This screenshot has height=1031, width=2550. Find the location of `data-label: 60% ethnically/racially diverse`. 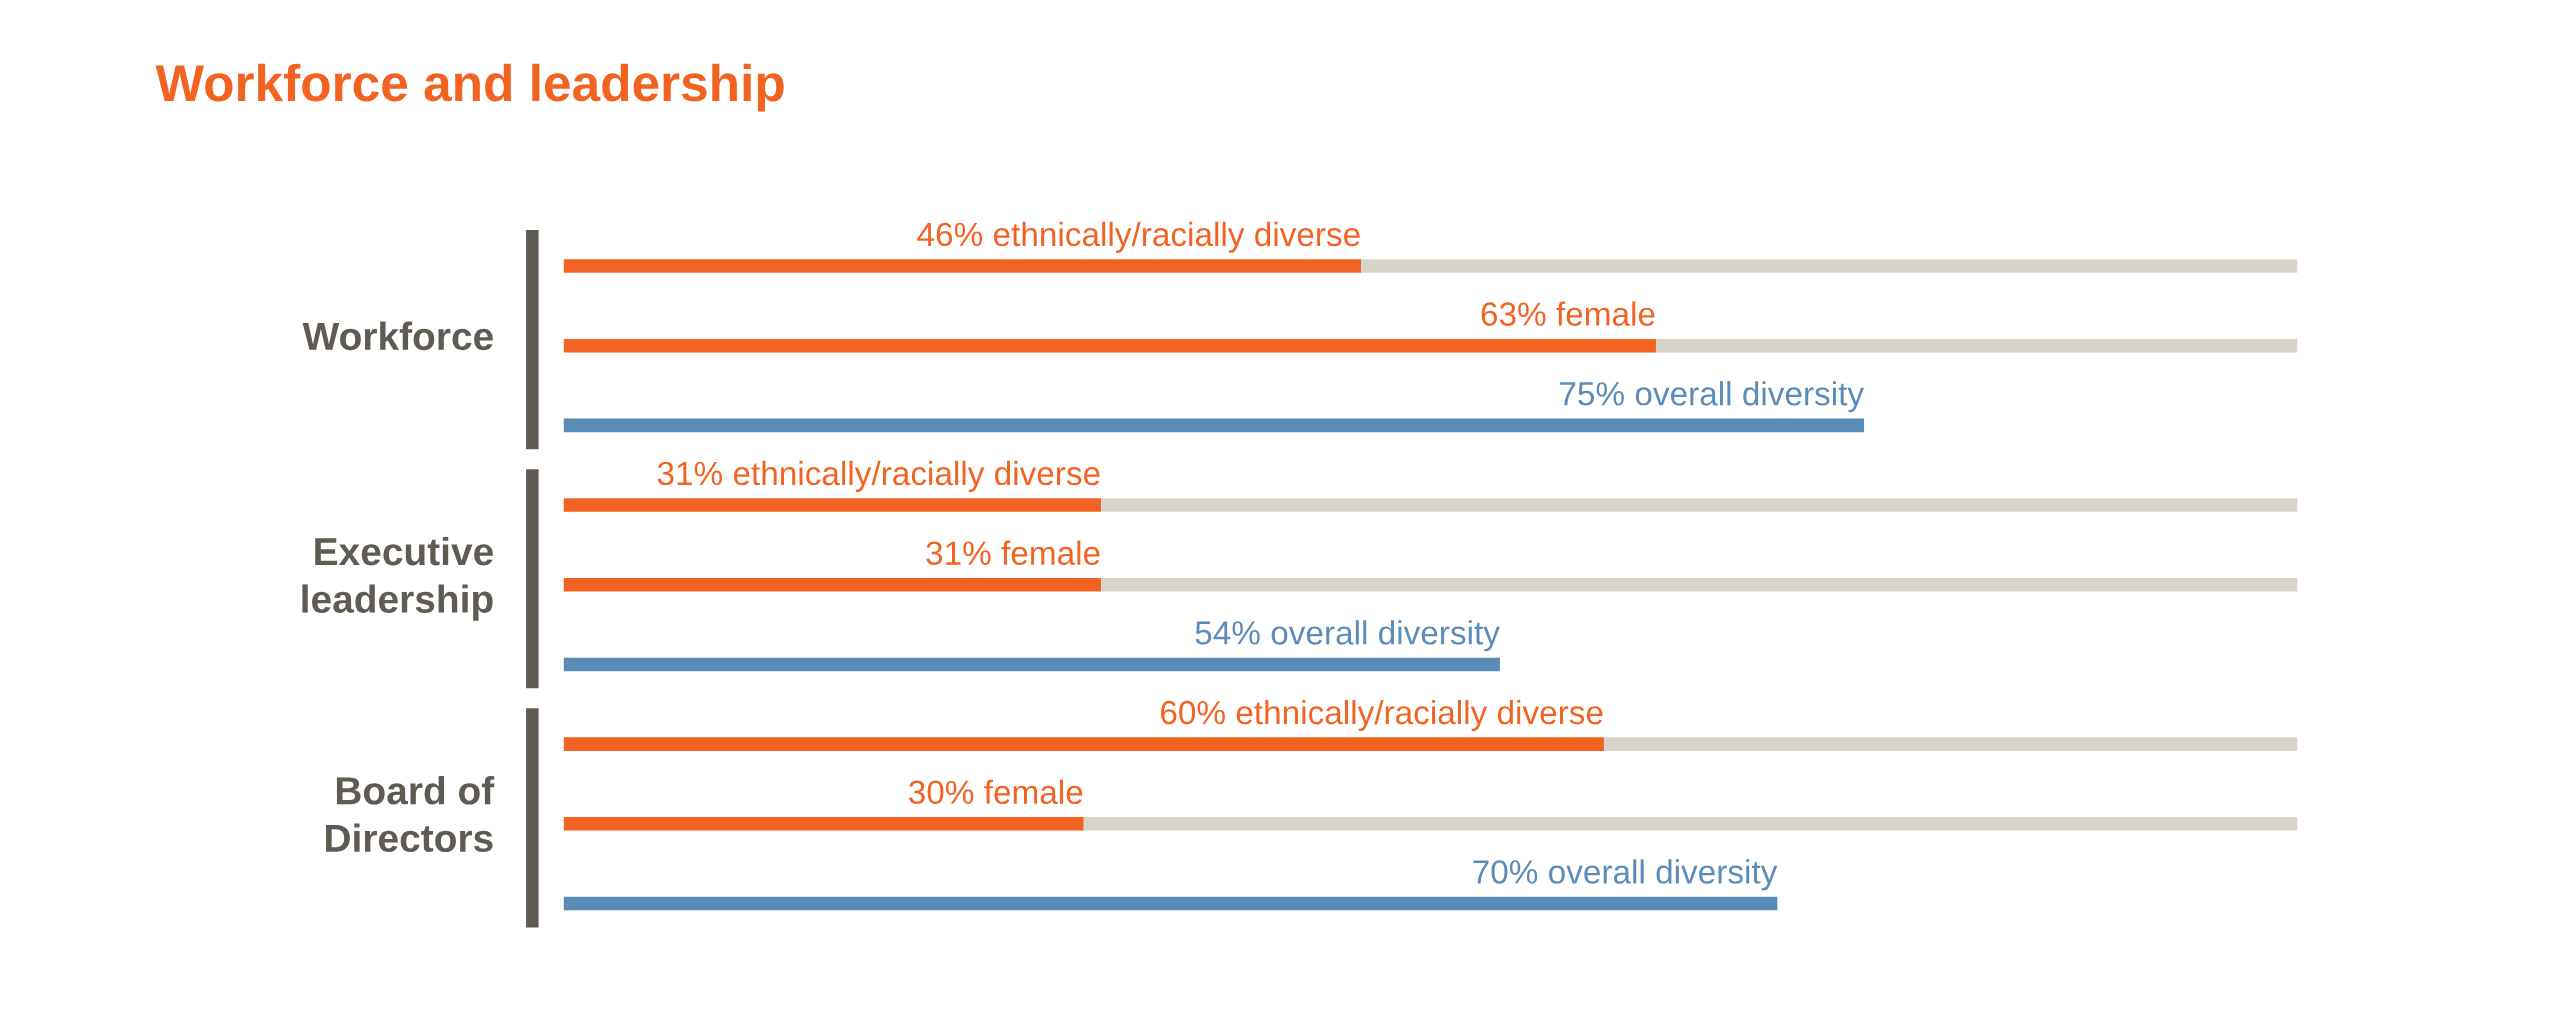

data-label: 60% ethnically/racially diverse is located at coordinates (1382, 715).